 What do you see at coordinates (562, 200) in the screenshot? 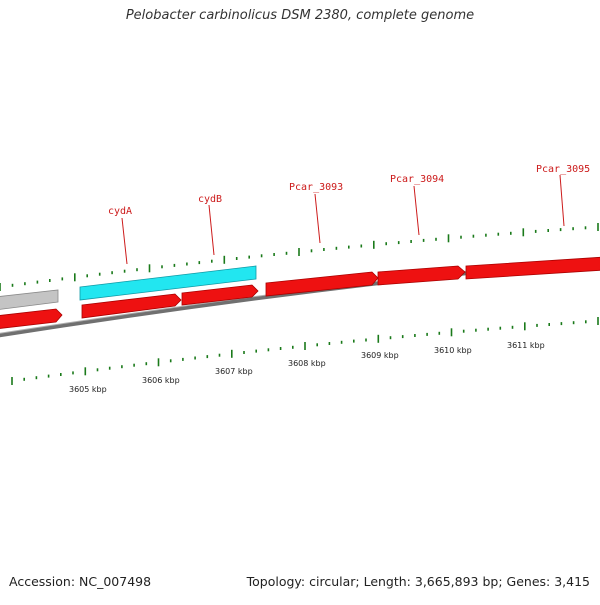
I see `Pcar_3095-leader` at bounding box center [562, 200].